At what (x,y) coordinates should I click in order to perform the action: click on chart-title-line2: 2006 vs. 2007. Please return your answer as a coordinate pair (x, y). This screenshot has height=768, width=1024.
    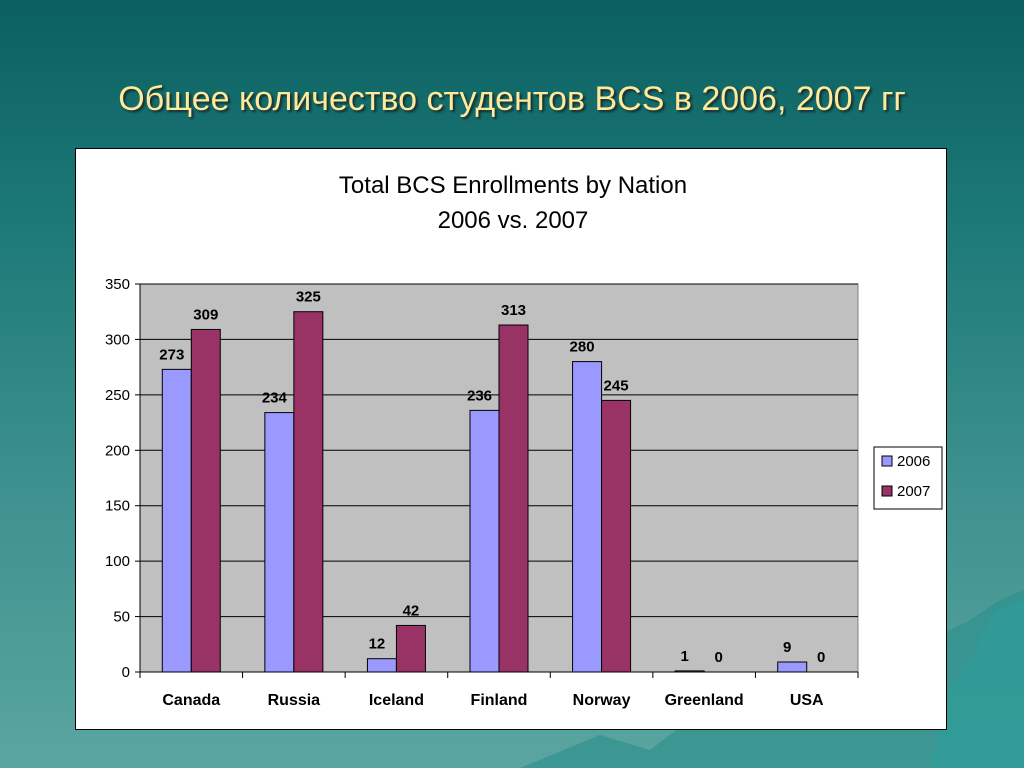
    Looking at the image, I should click on (513, 220).